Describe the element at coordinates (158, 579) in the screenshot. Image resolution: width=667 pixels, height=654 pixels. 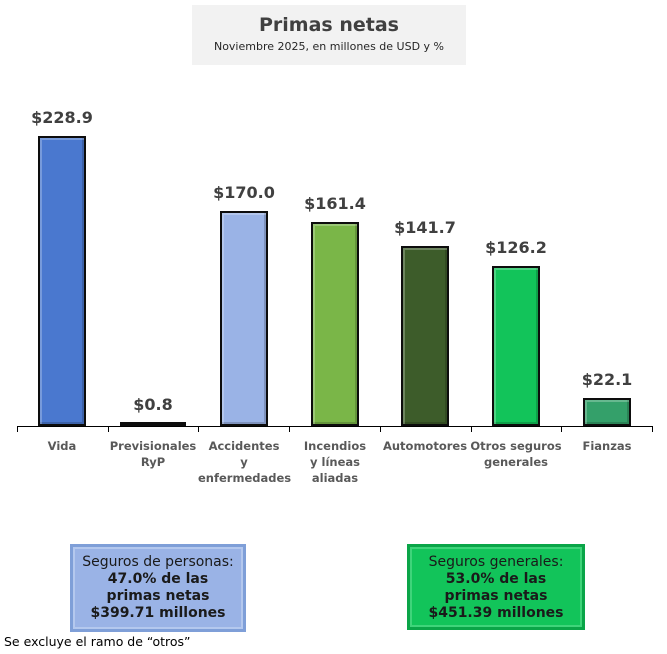
I see `summary-personas-percent: 47.0% de las` at that location.